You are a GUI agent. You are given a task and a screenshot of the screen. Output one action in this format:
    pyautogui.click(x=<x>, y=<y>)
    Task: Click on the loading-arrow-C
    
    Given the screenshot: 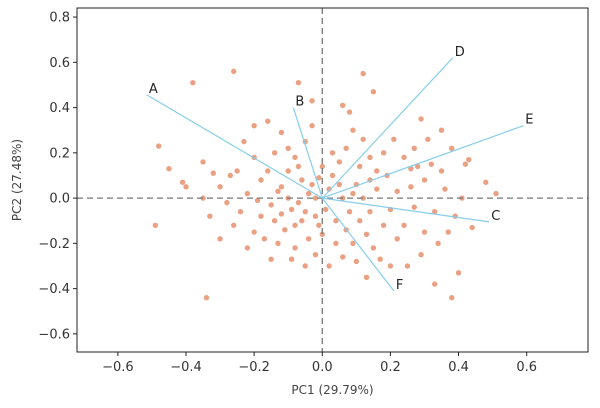 What is the action you would take?
    pyautogui.click(x=406, y=210)
    